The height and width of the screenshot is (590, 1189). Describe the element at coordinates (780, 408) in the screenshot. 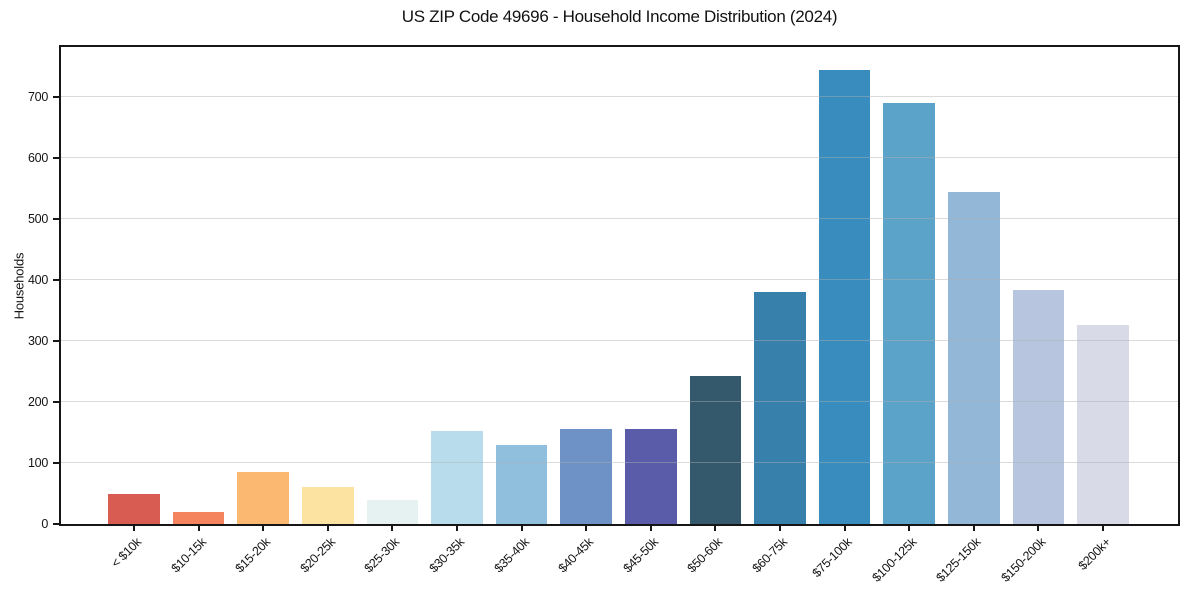

I see `bar-$60-75k` at that location.